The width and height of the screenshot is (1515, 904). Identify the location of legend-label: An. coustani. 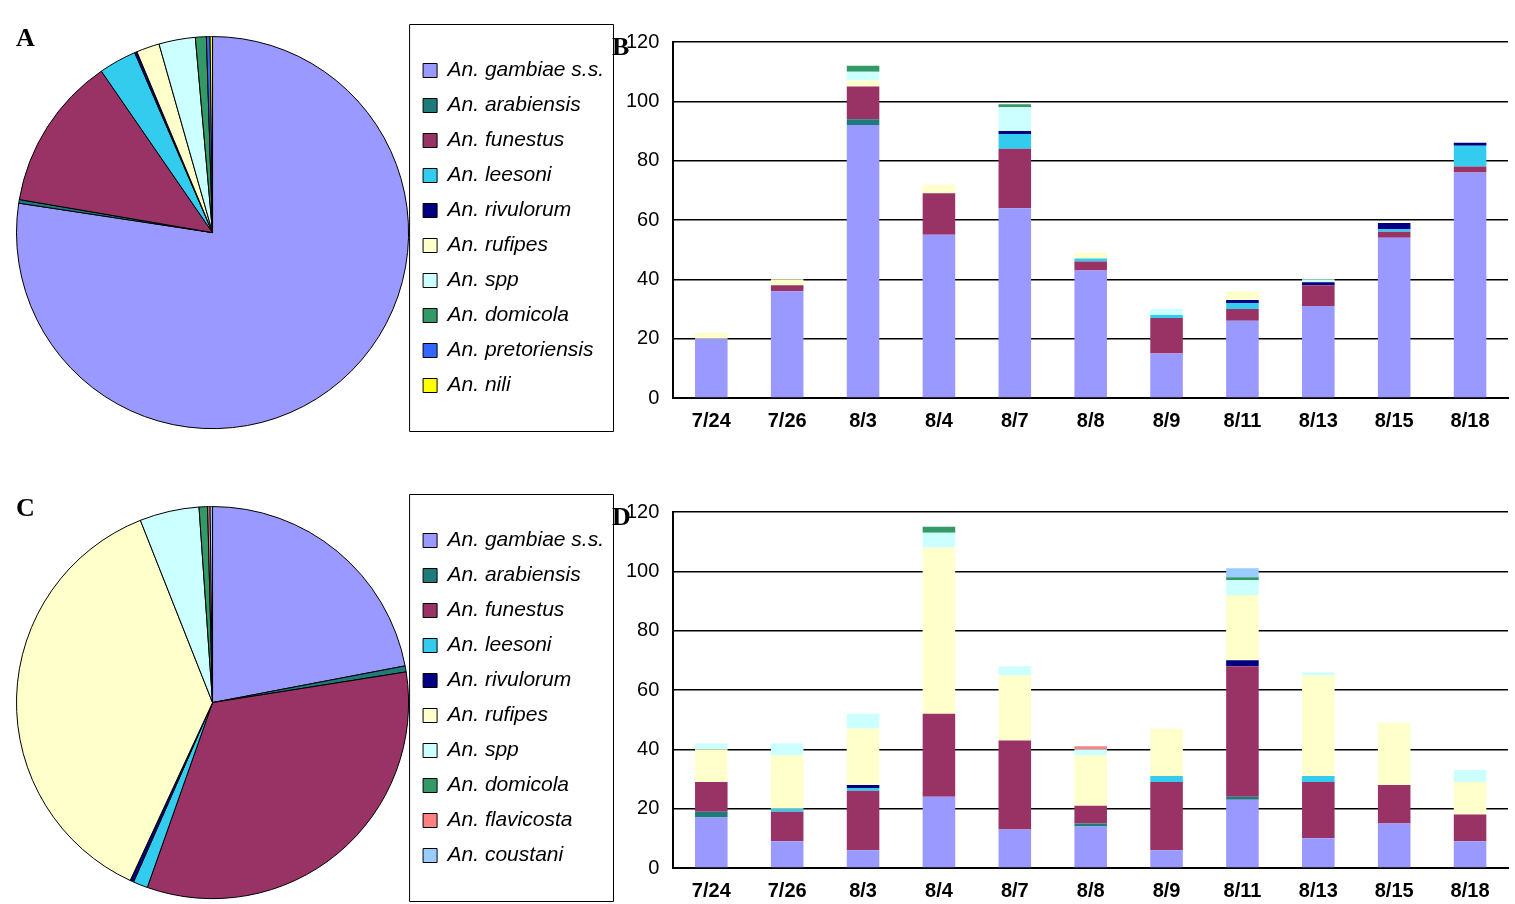
(505, 854).